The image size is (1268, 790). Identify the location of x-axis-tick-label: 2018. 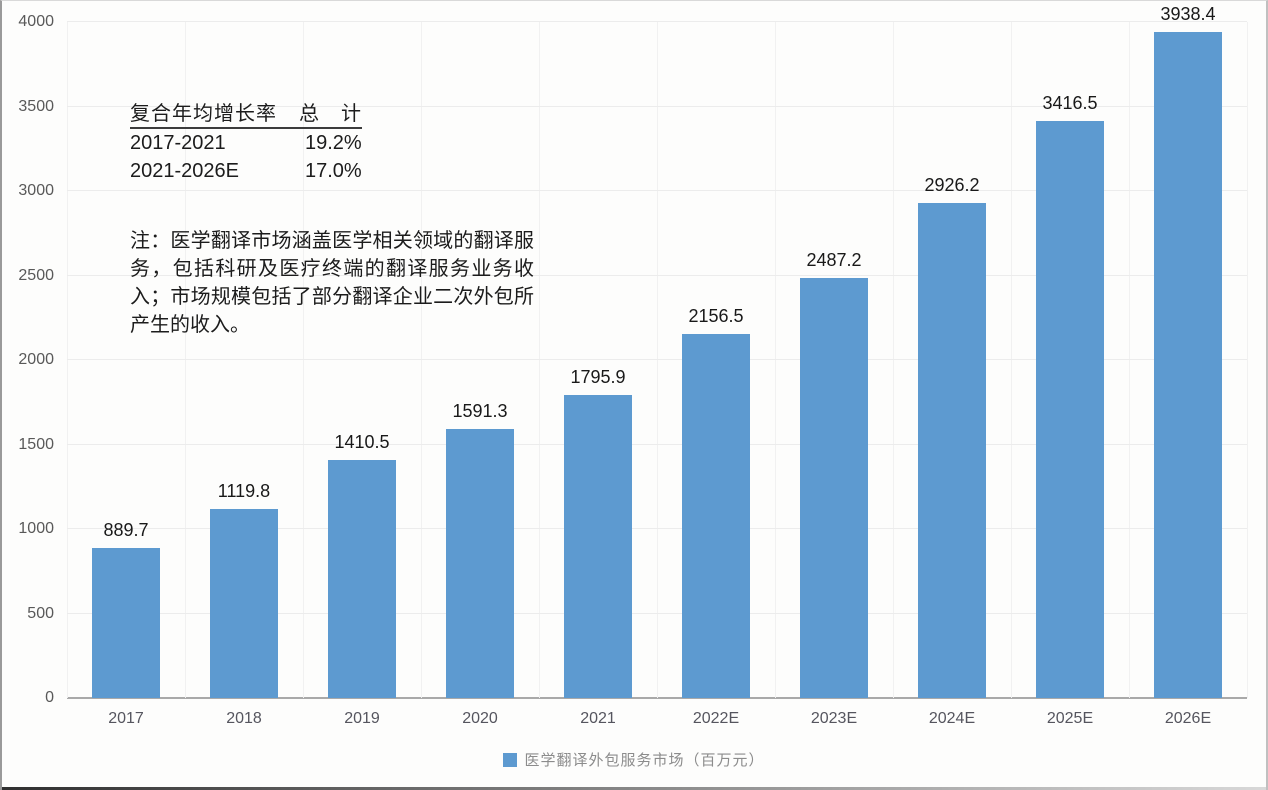
(244, 718).